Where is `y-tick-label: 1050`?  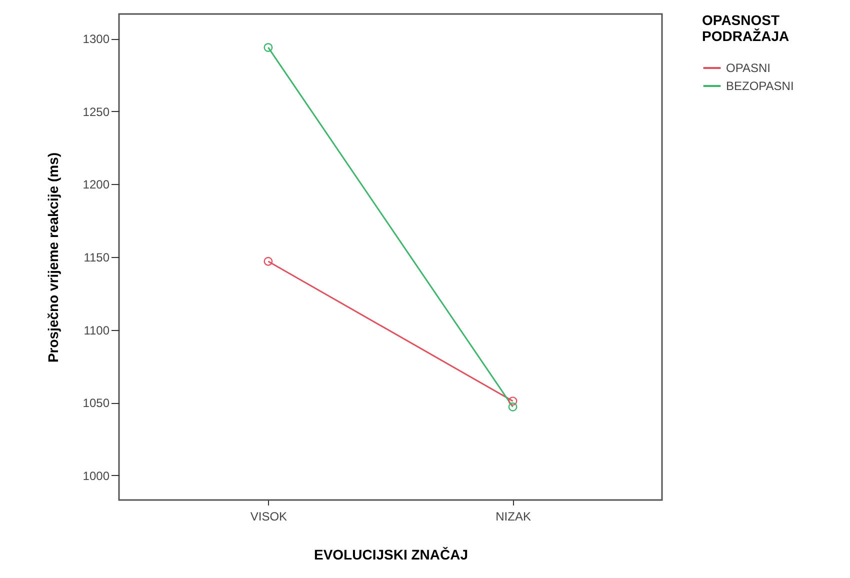
y-tick-label: 1050 is located at coordinates (96, 403).